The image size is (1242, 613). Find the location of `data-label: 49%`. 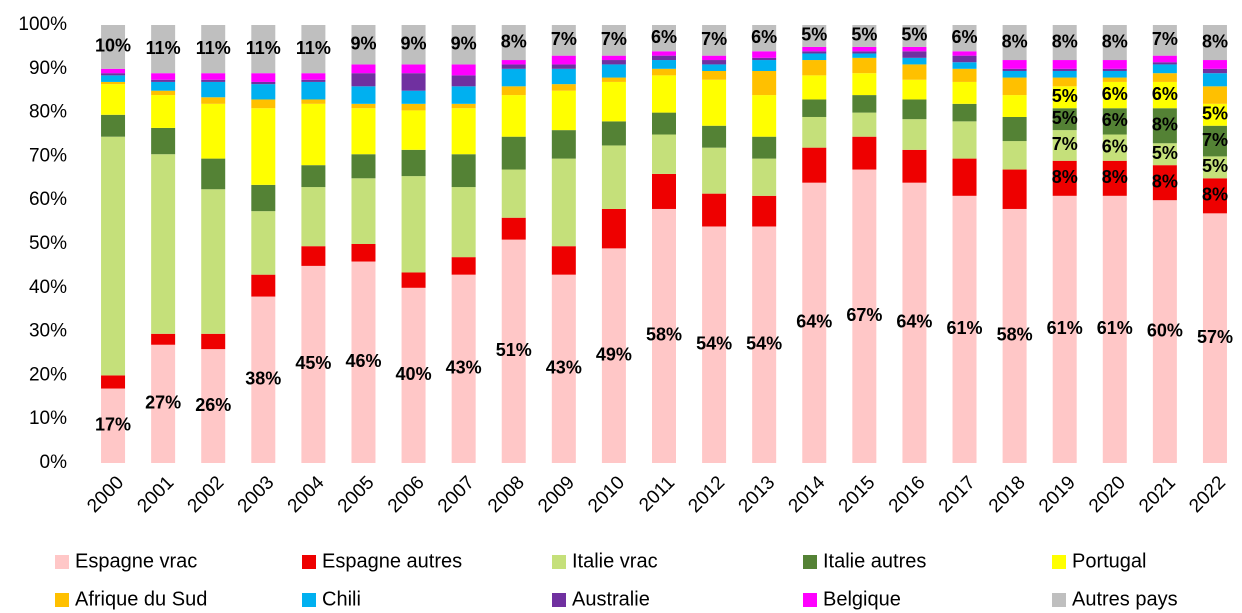

data-label: 49% is located at coordinates (614, 354).